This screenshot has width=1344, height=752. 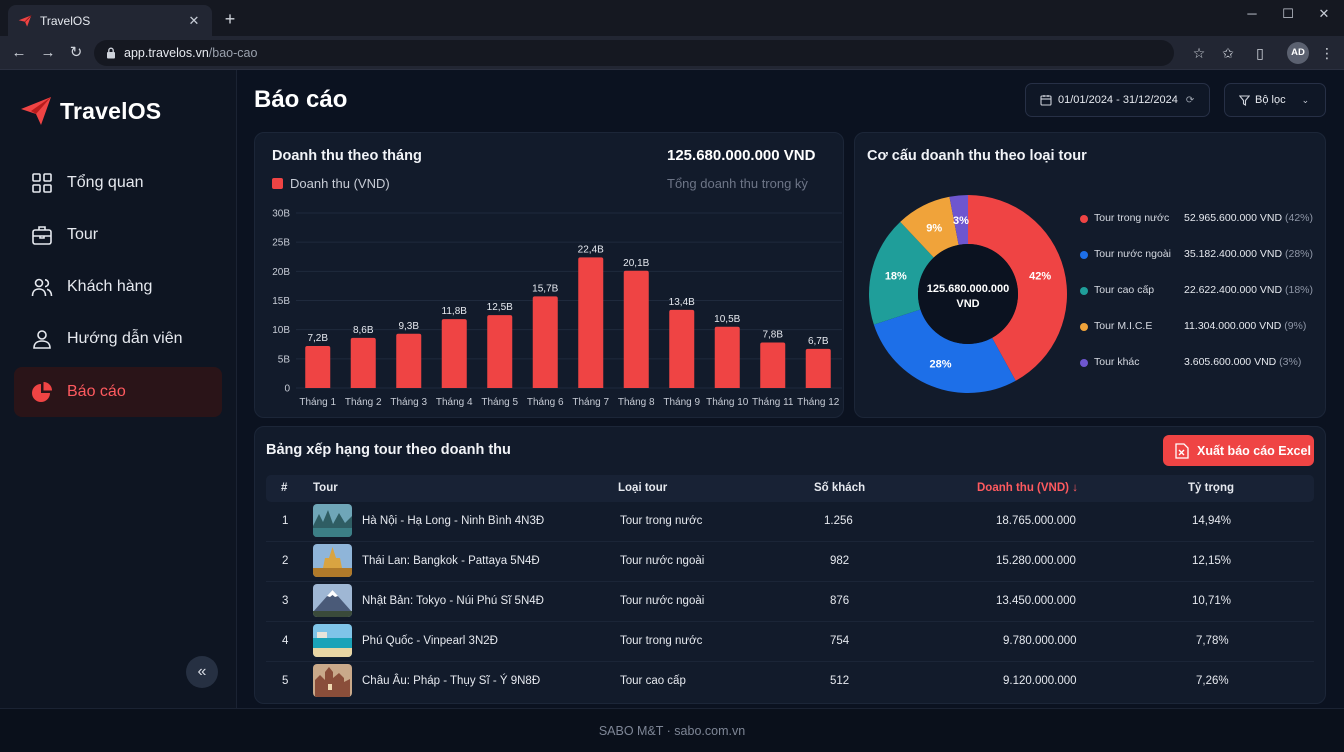 I want to click on sidebar-item-bao-cao: Báo cáo, so click(x=118, y=392).